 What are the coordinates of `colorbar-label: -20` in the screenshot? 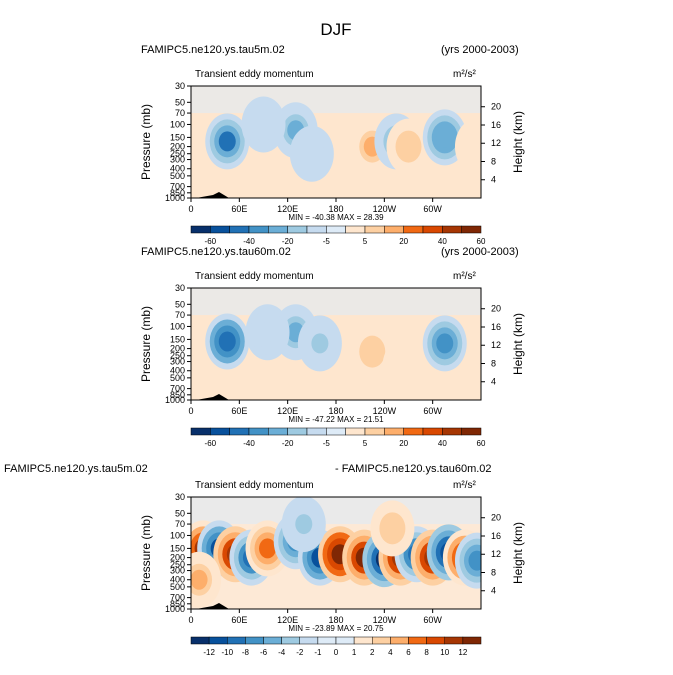 It's located at (288, 241).